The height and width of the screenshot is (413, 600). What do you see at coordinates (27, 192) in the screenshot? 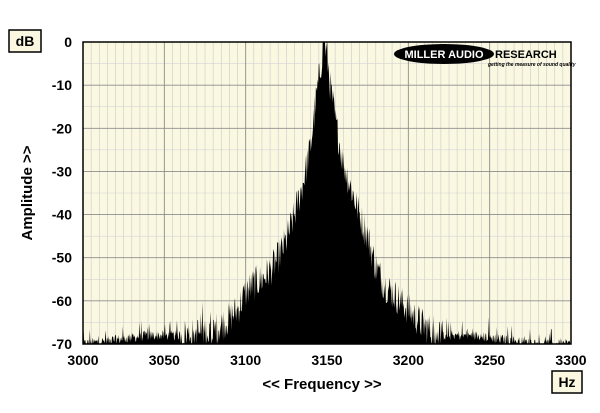
I see `y-axis-title: Amplitude >>` at bounding box center [27, 192].